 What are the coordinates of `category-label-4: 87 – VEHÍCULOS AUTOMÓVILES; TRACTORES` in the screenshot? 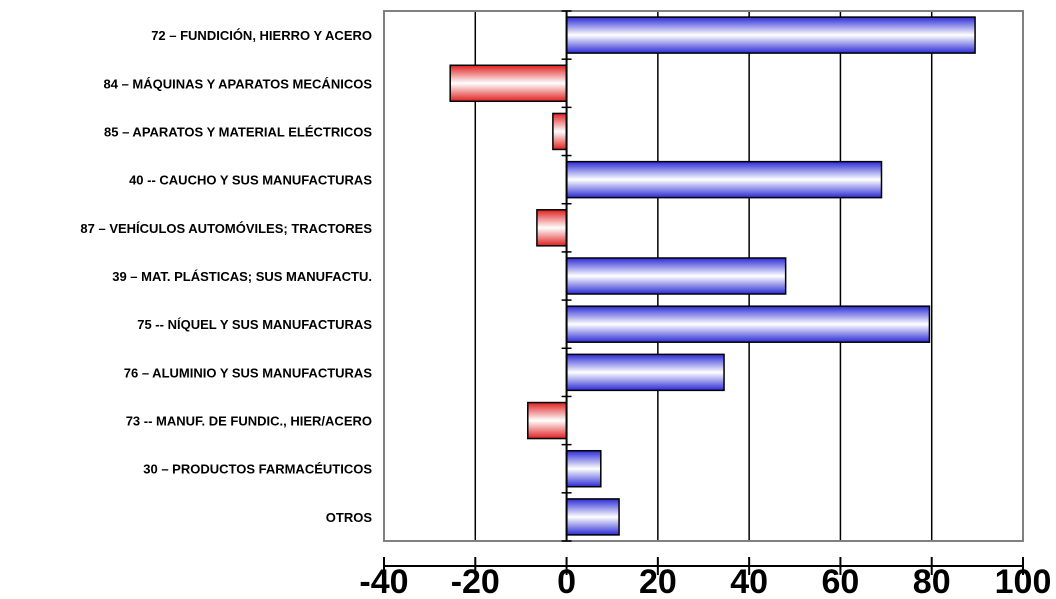 It's located at (226, 228).